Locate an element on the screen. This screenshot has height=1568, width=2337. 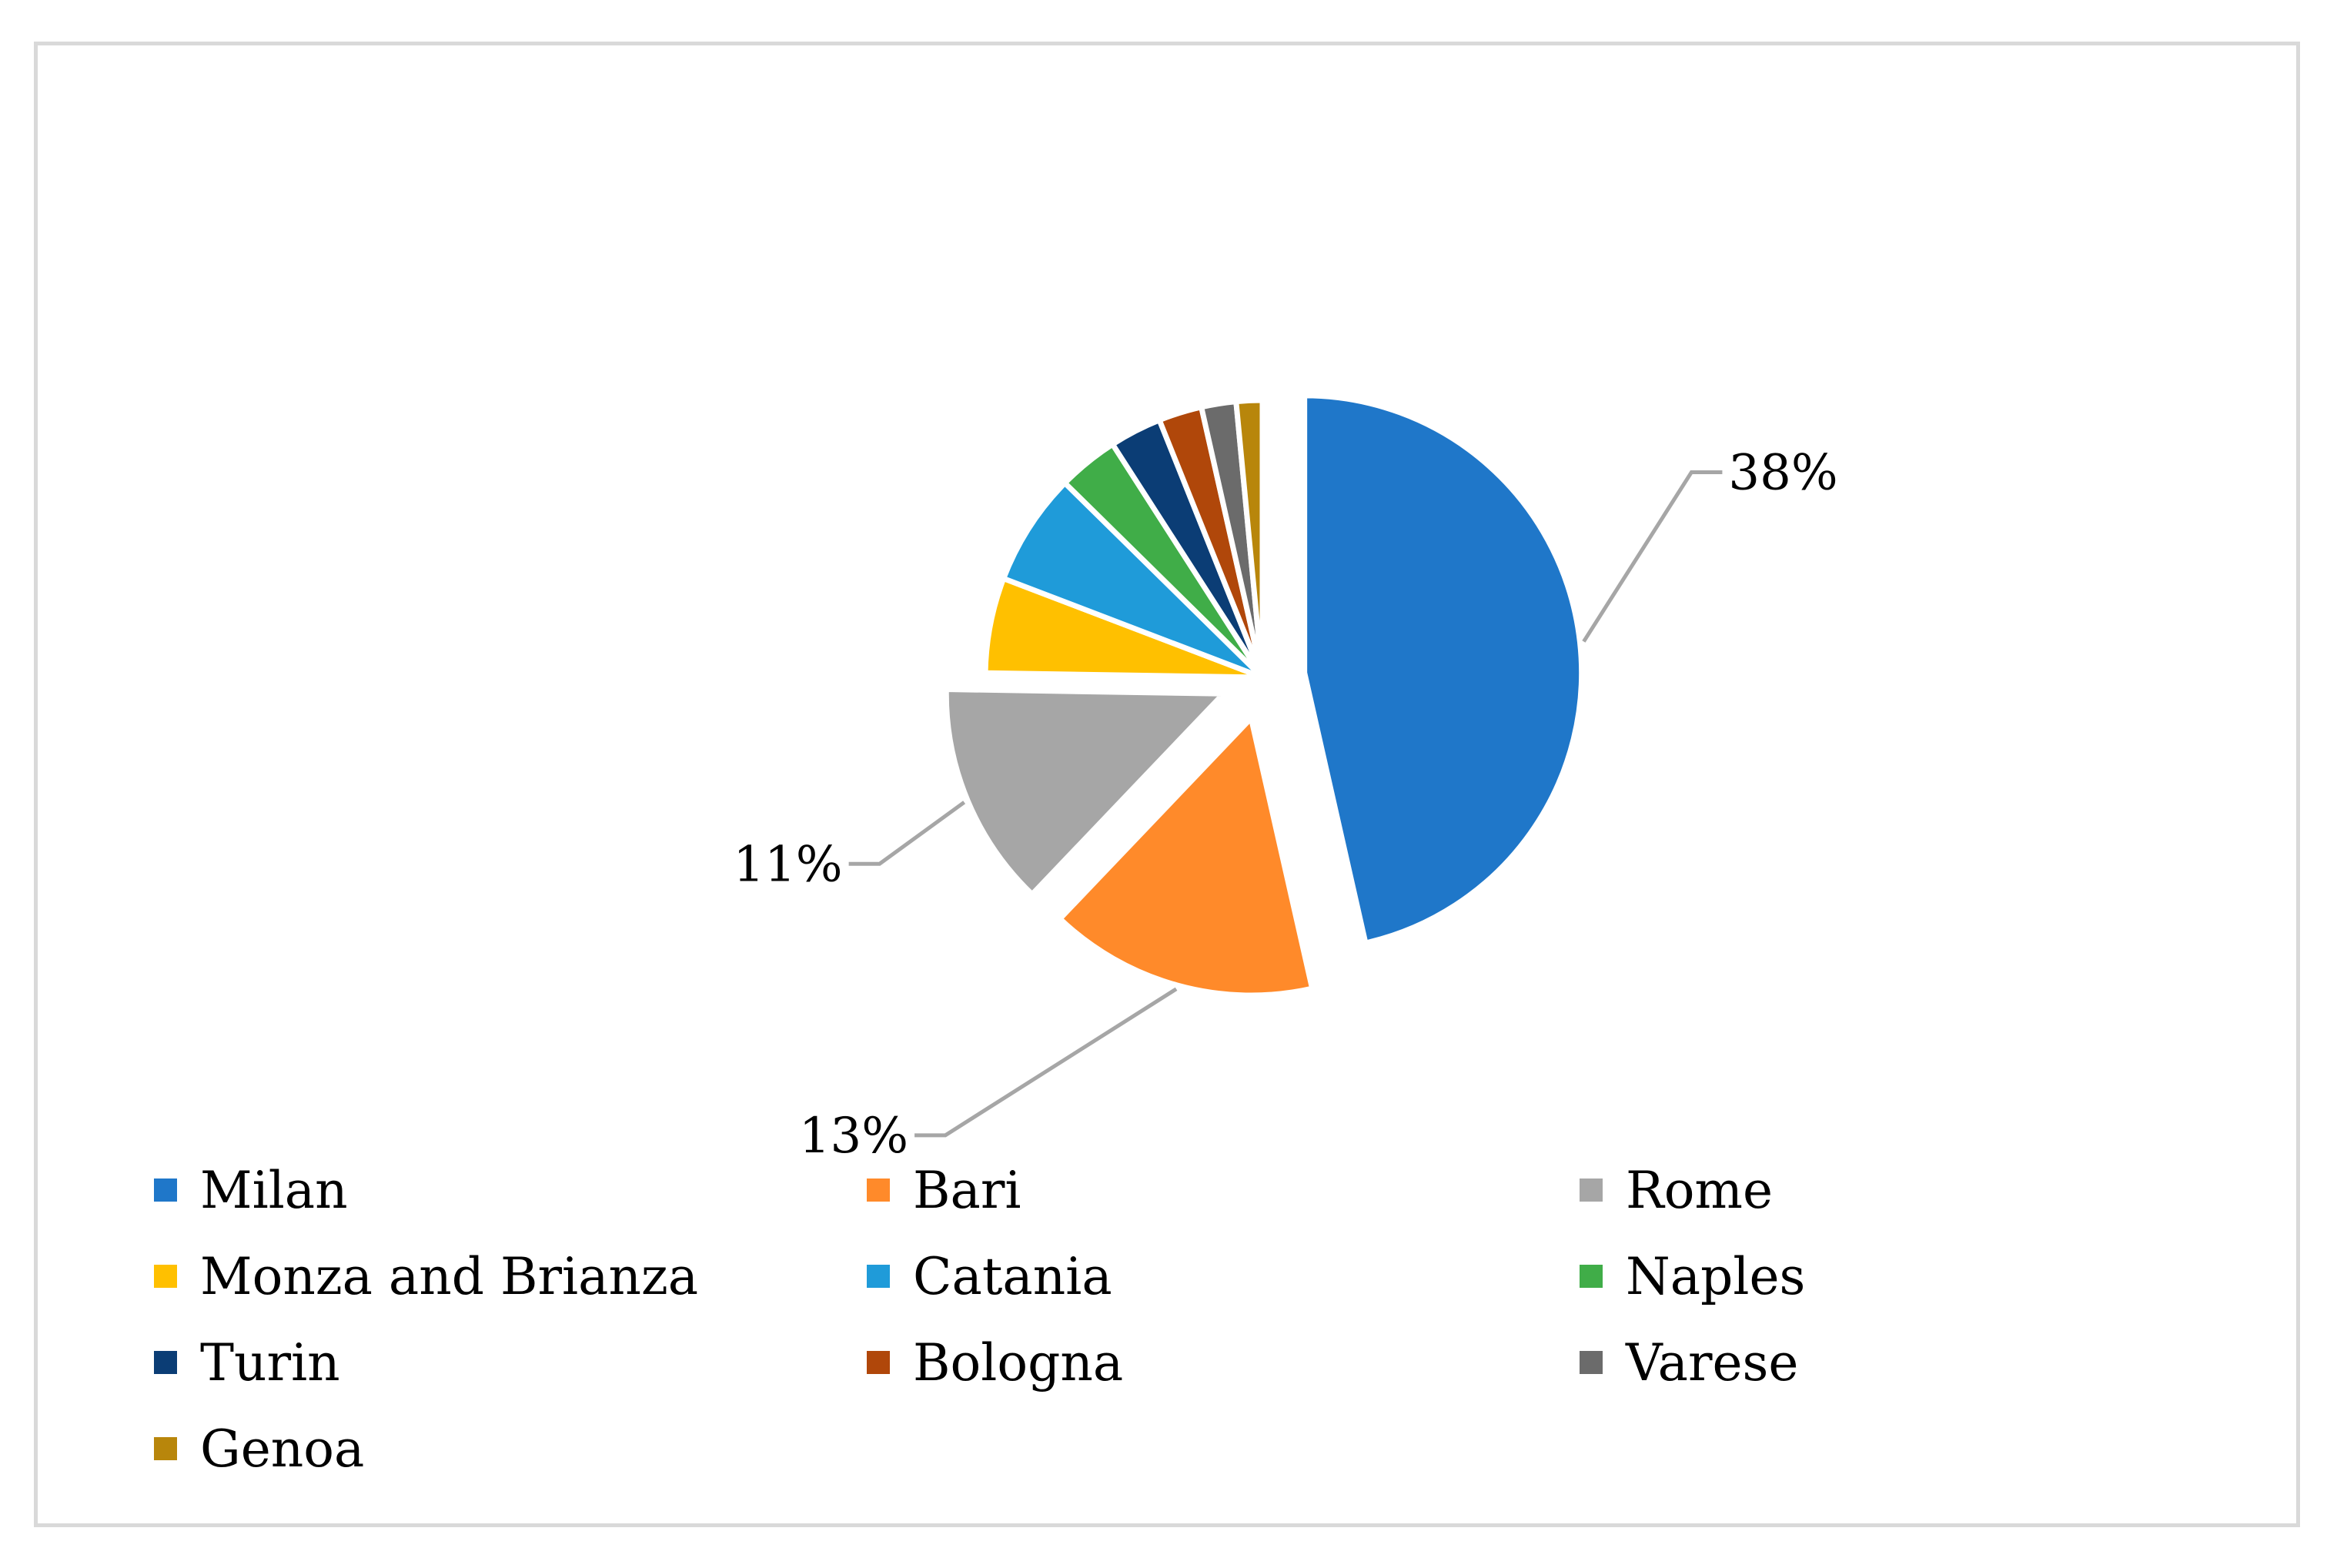
legend-label-varese: Varese is located at coordinates (1712, 1362).